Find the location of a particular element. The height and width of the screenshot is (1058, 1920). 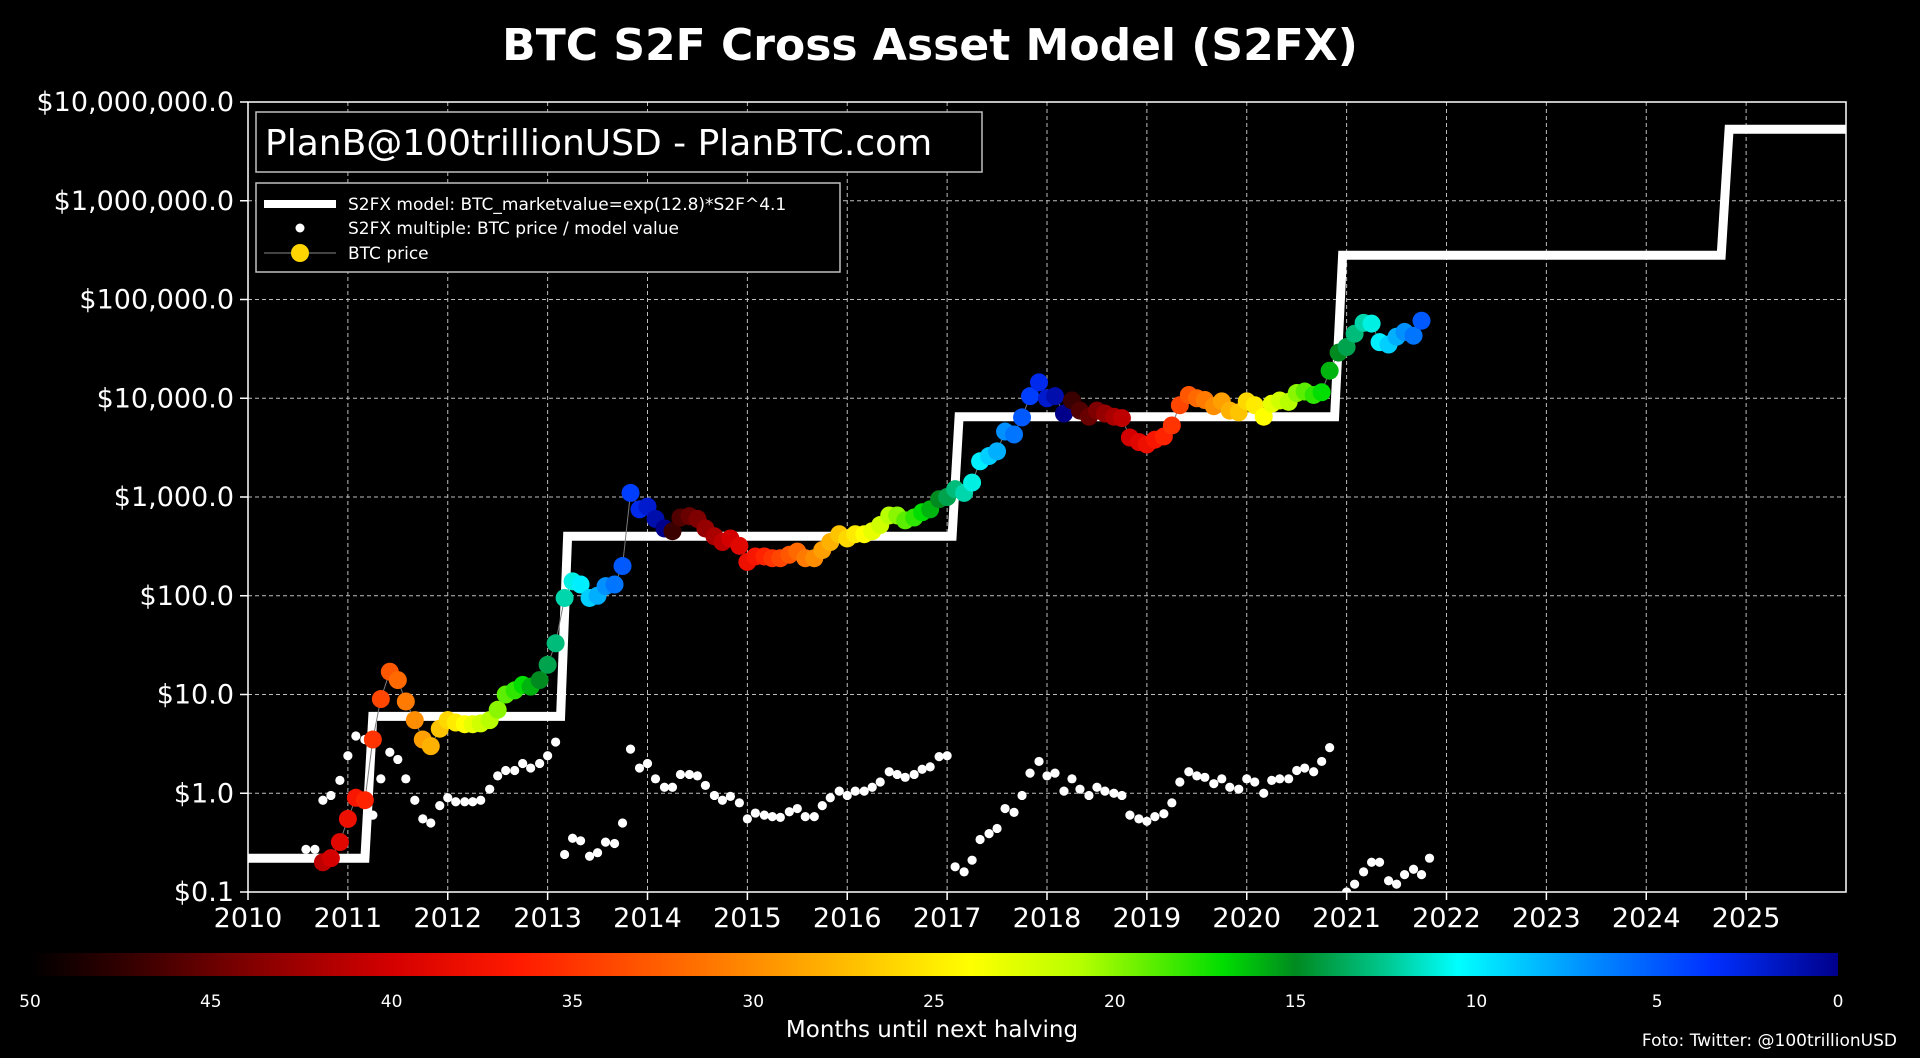

x-tick-label: 2011 is located at coordinates (348, 918).